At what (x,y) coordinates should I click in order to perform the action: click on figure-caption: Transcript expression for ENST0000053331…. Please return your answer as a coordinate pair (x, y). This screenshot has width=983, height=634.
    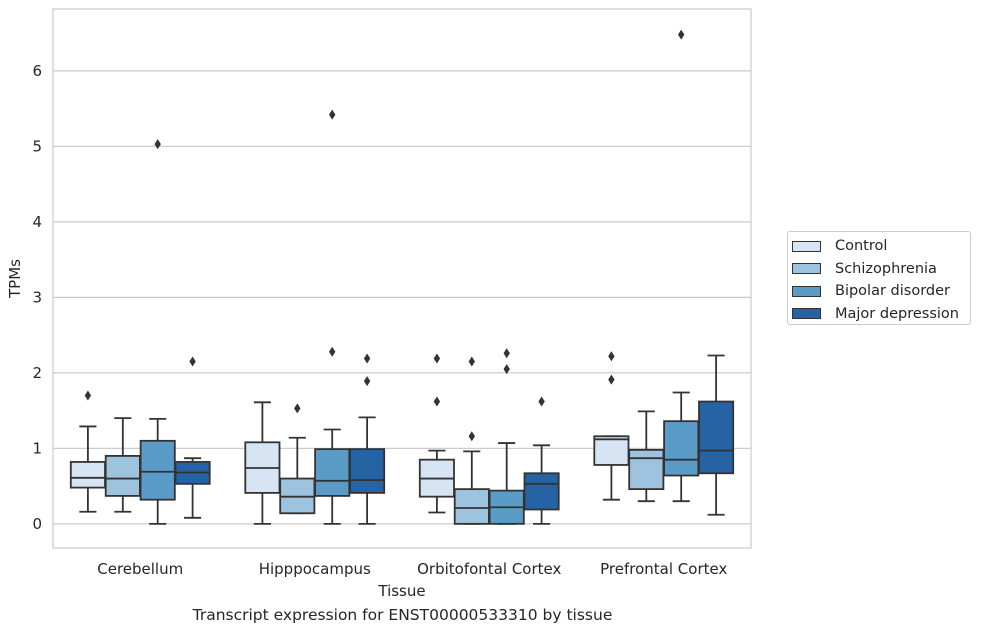
    Looking at the image, I should click on (402, 615).